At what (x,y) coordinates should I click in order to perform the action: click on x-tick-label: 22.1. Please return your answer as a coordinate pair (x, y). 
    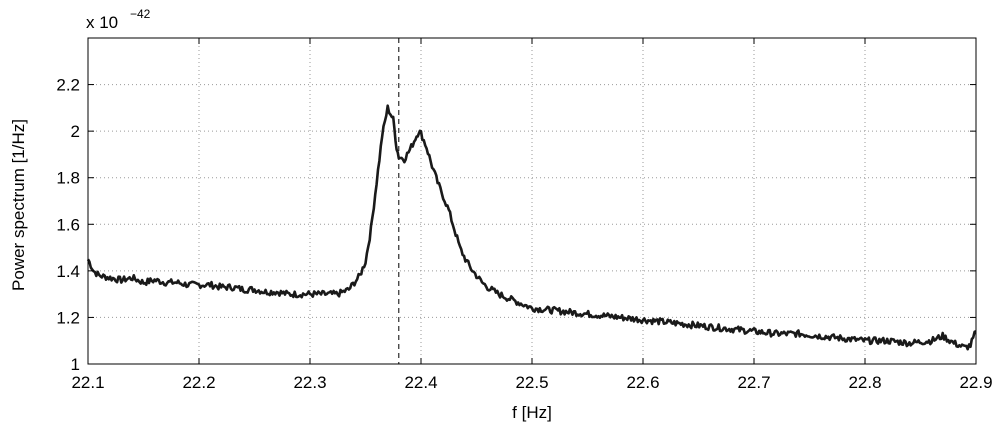
    Looking at the image, I should click on (87, 382).